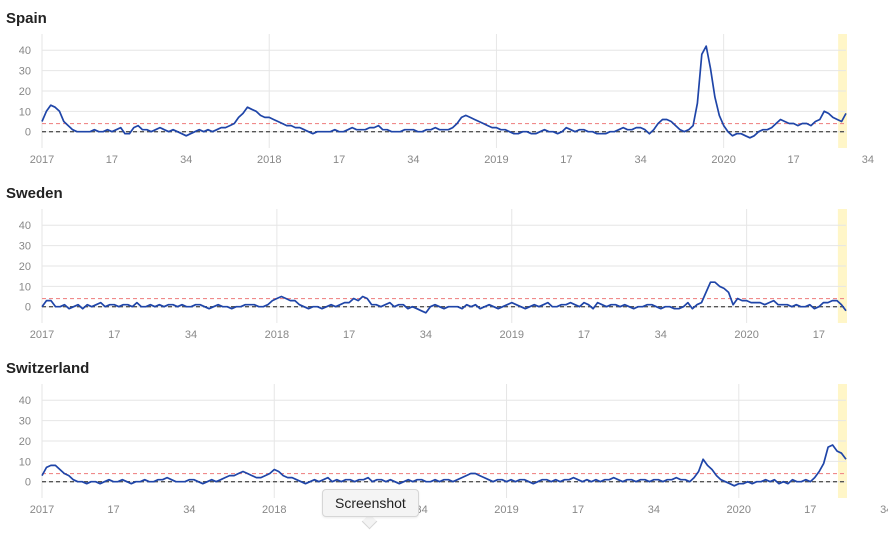  I want to click on chart-title: Switzerland, so click(48, 368).